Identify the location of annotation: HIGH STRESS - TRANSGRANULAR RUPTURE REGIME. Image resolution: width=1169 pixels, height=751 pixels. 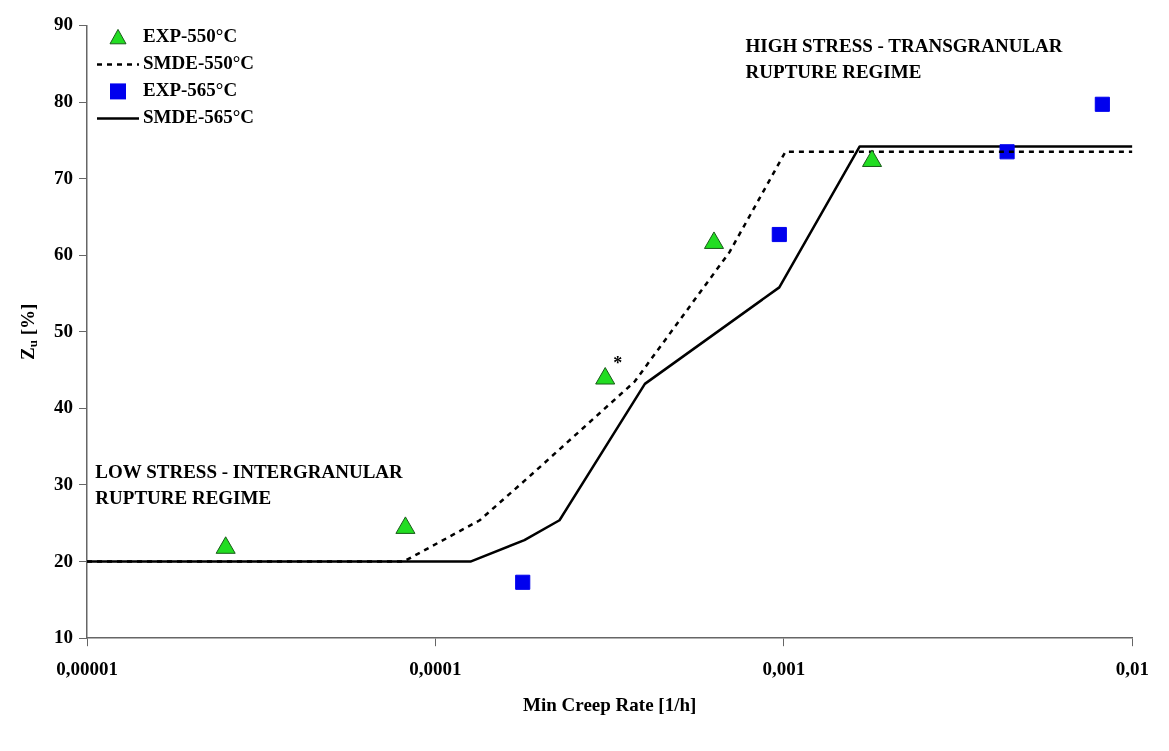
(904, 59).